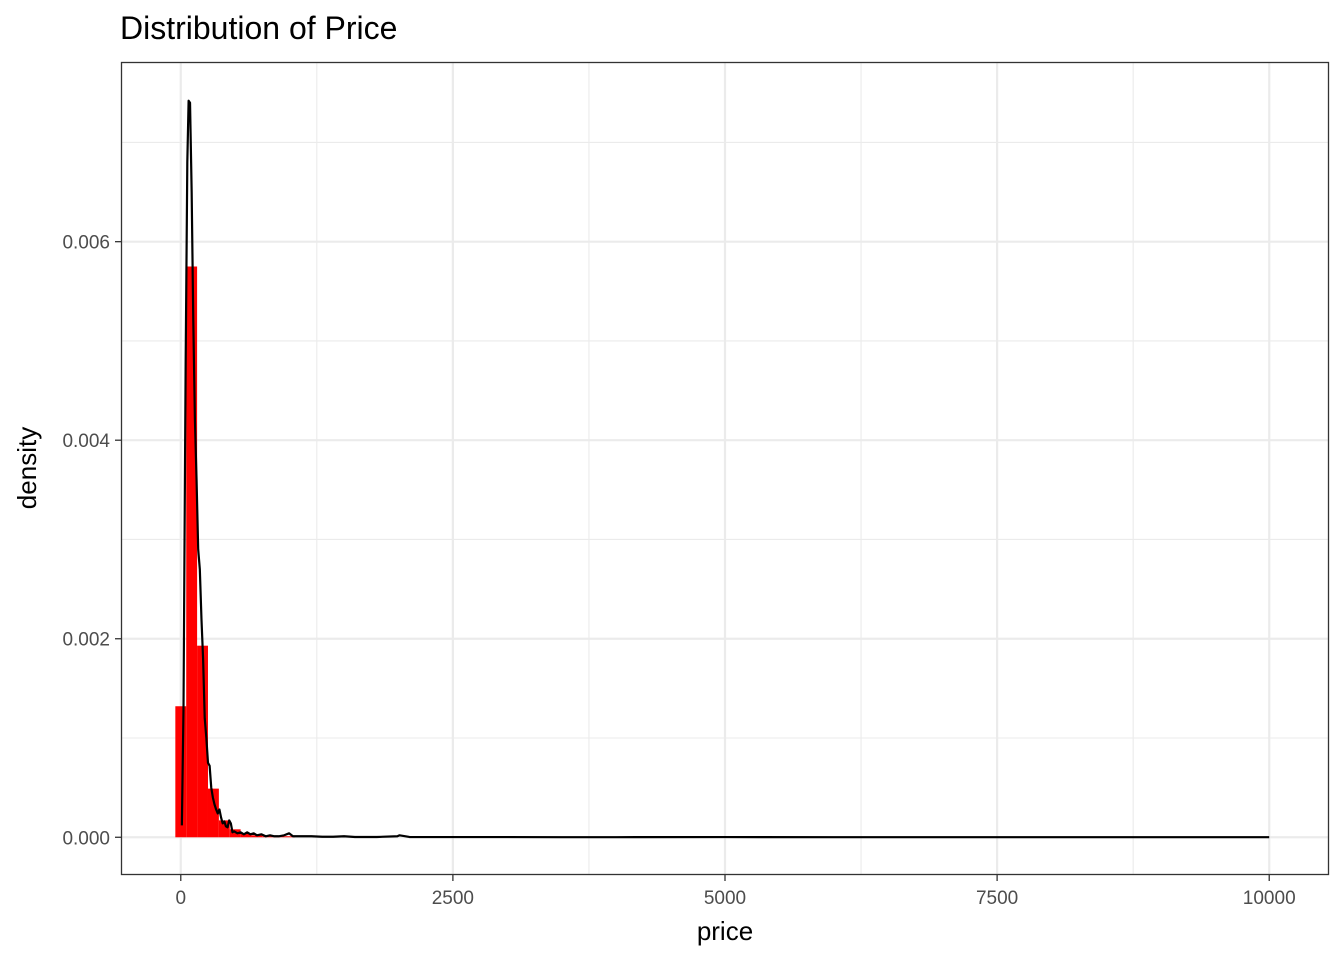 The height and width of the screenshot is (960, 1344). I want to click on chart-title: Distribution of Price, so click(258, 28).